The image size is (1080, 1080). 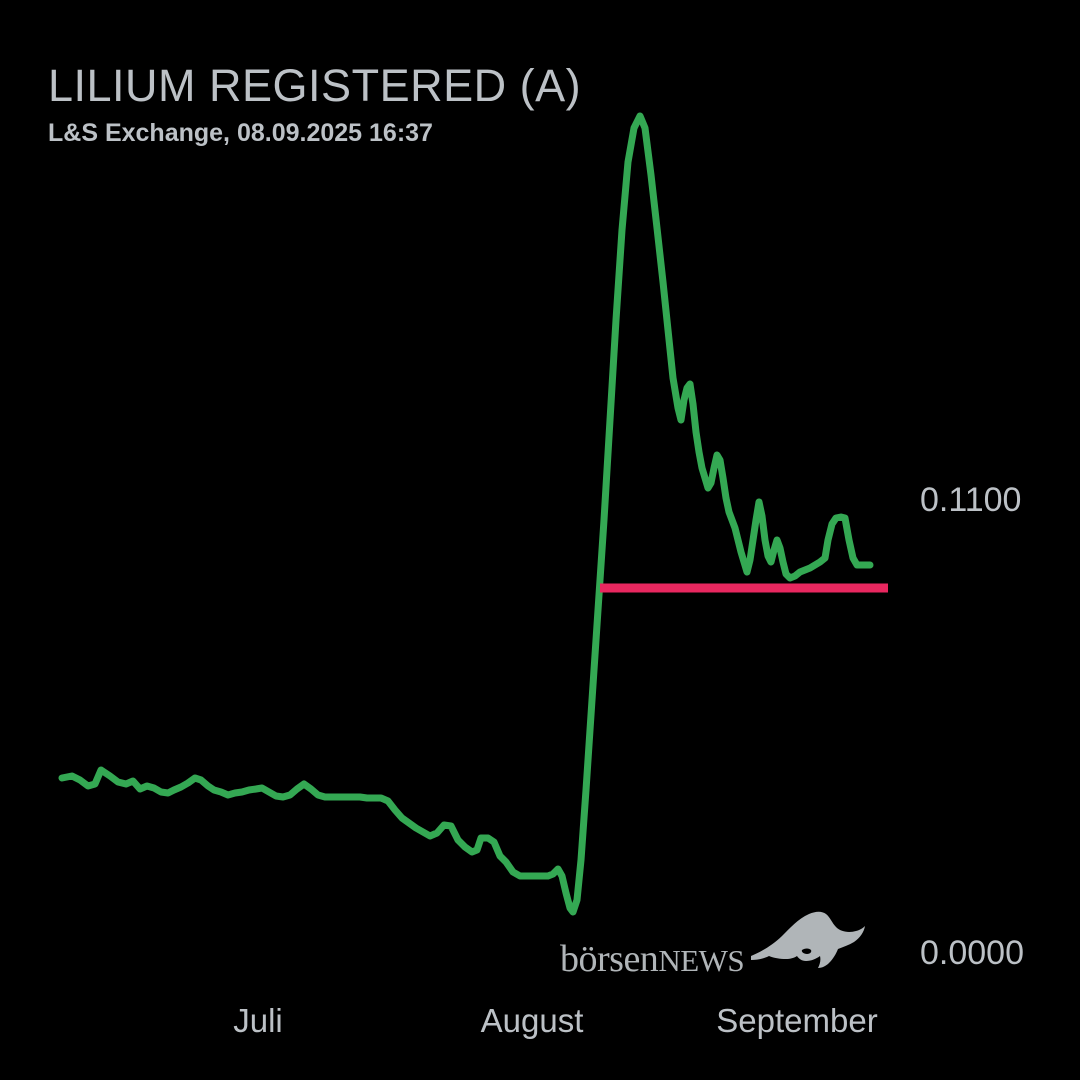 I want to click on chart-subtitle: L&S Exchange, 08.09.2025 16:37, so click(x=240, y=133).